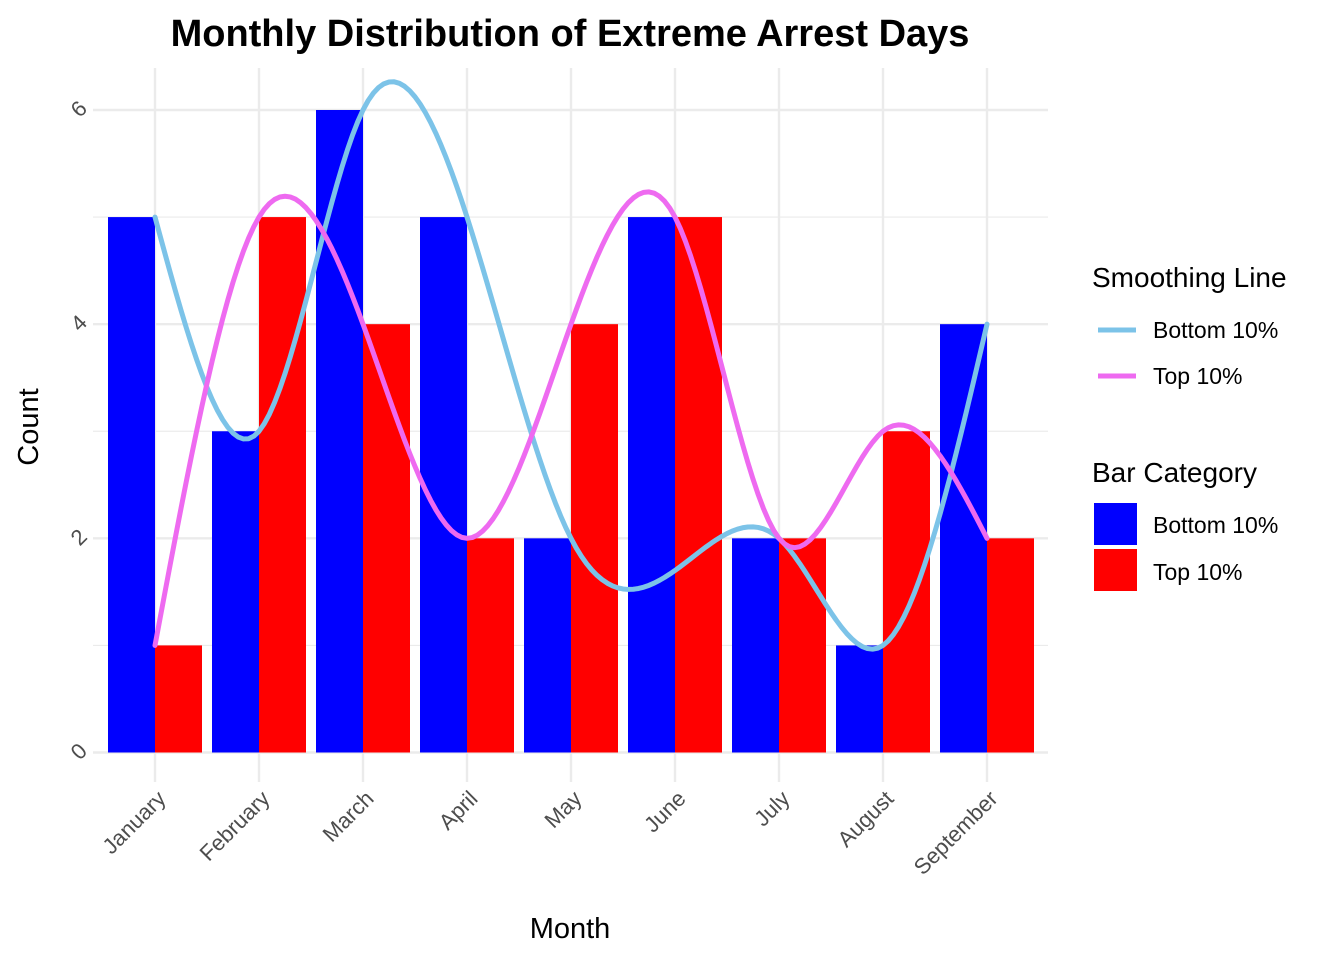 Image resolution: width=1344 pixels, height=960 pixels. Describe the element at coordinates (131, 485) in the screenshot. I see `bar-bottom-january` at that location.